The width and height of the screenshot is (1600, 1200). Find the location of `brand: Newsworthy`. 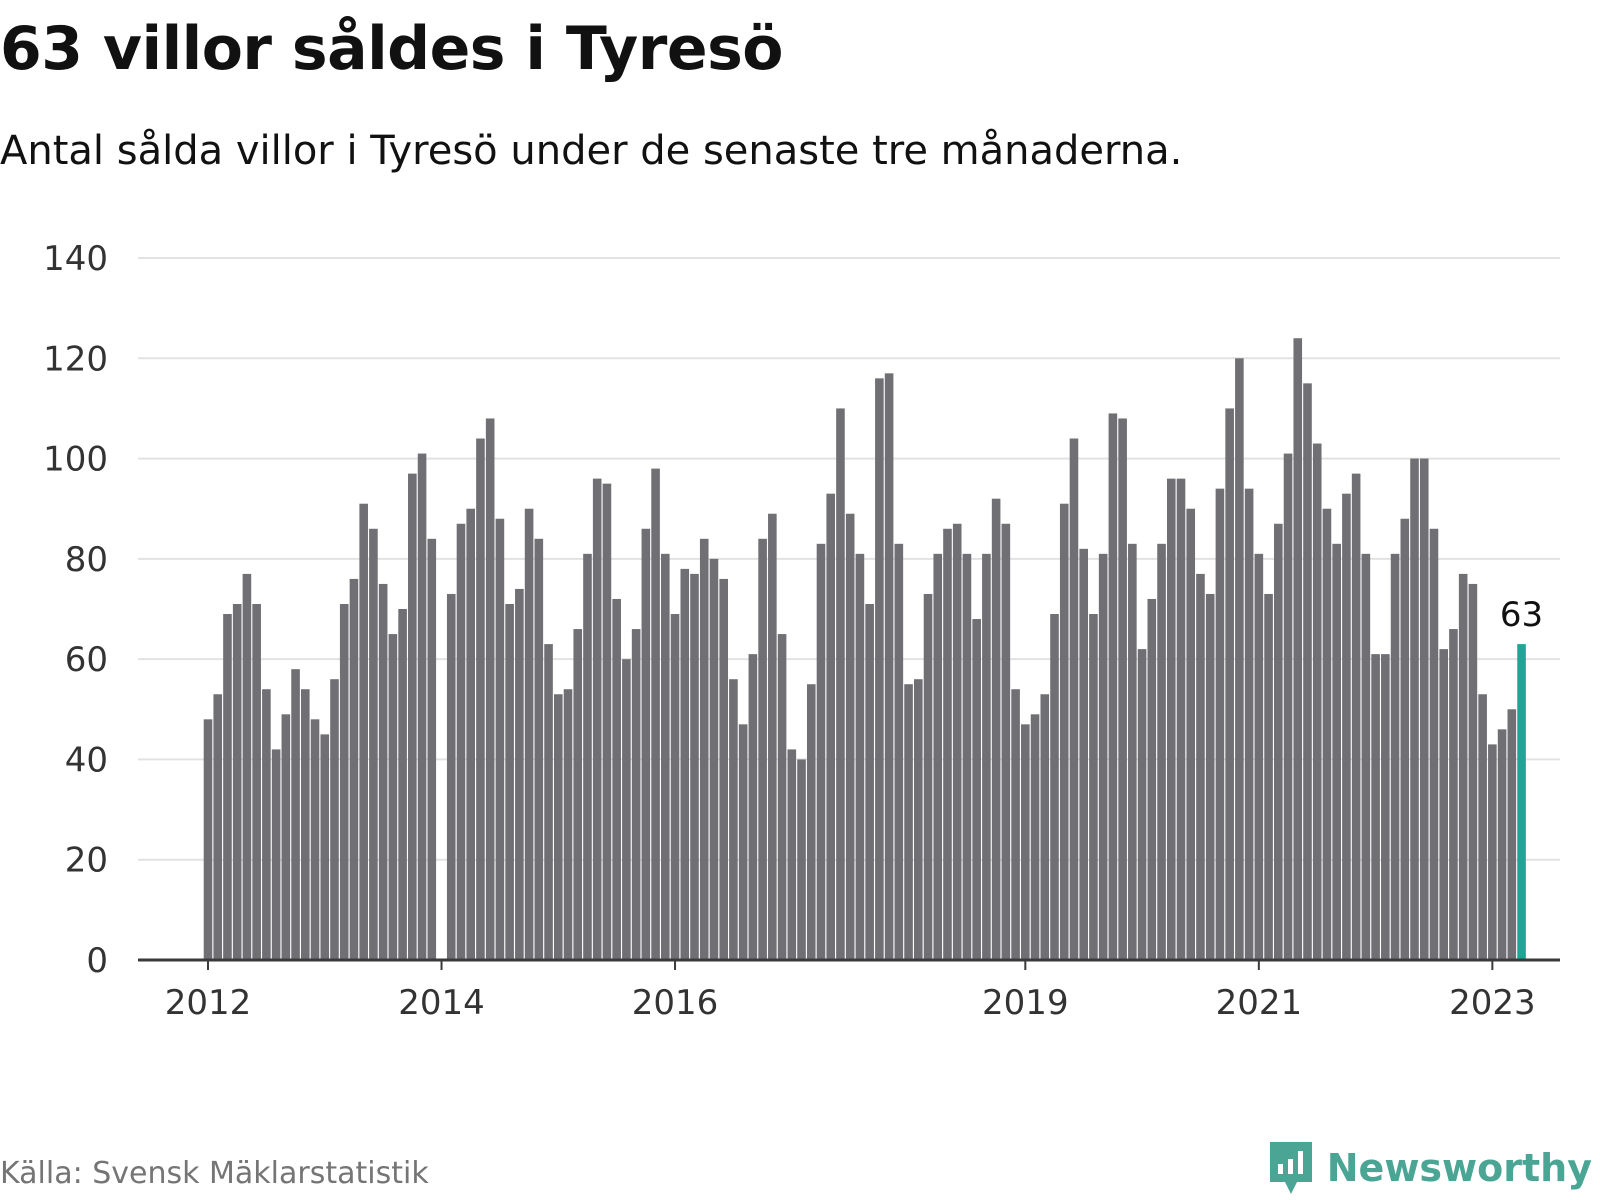

brand: Newsworthy is located at coordinates (1429, 1168).